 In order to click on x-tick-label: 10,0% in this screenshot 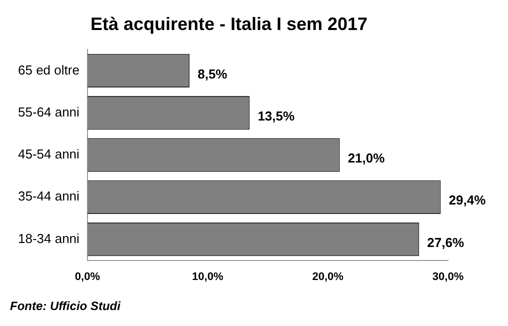, I will do `click(208, 277)`.